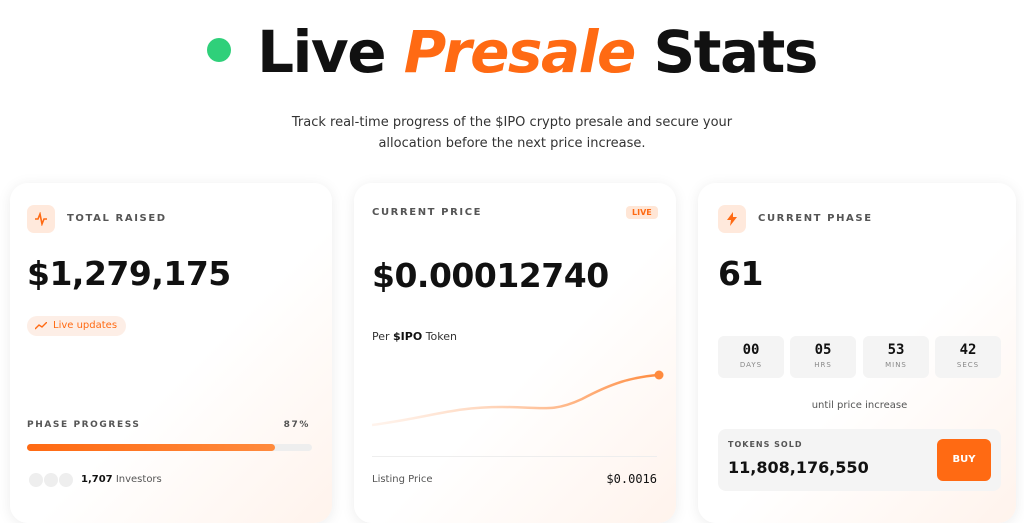 This screenshot has height=523, width=1024. Describe the element at coordinates (631, 479) in the screenshot. I see `listing-value: $0.0016` at that location.